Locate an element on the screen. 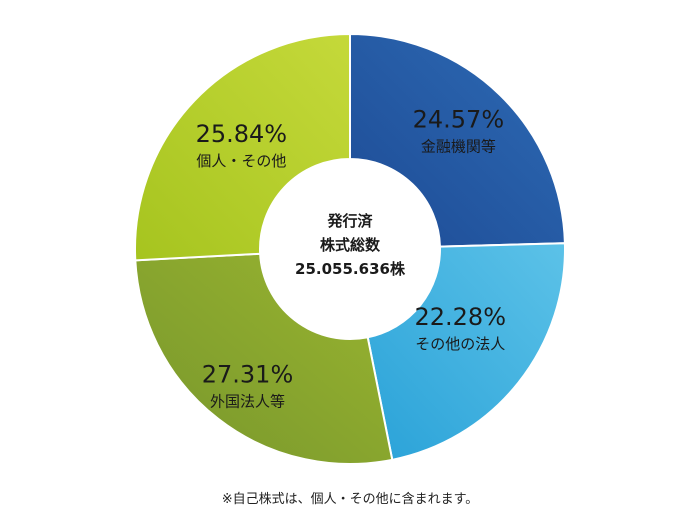  slice-4-value: 25.84% is located at coordinates (242, 134).